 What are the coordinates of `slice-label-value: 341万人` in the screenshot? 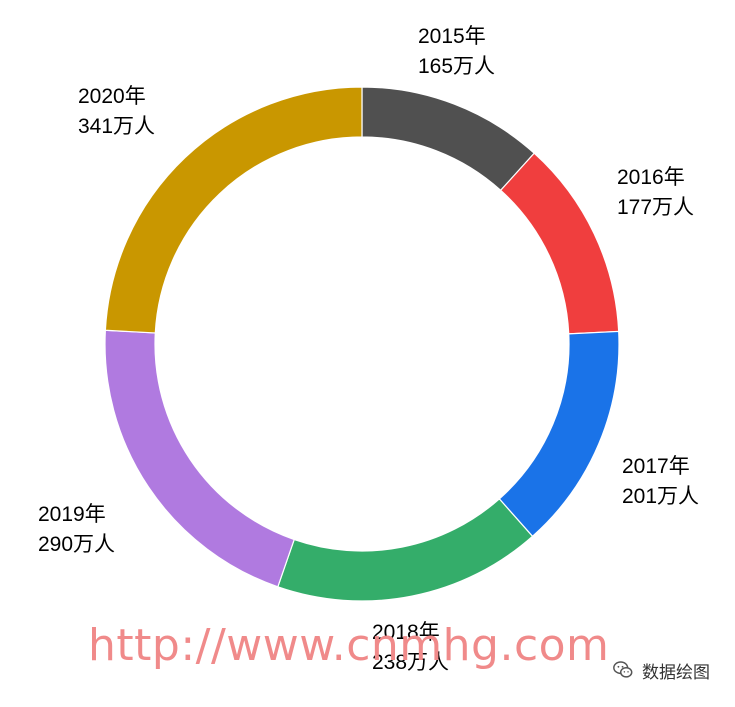 It's located at (117, 126).